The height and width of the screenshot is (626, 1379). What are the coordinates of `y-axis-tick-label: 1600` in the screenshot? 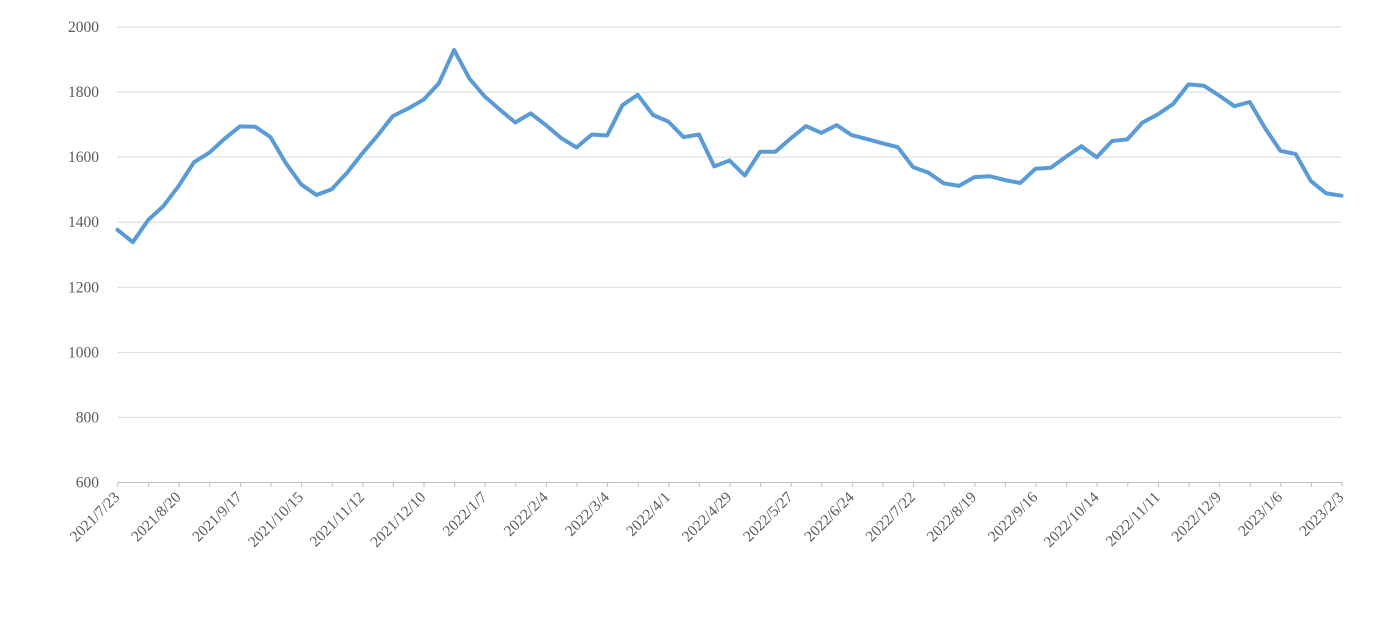 It's located at (83, 157).